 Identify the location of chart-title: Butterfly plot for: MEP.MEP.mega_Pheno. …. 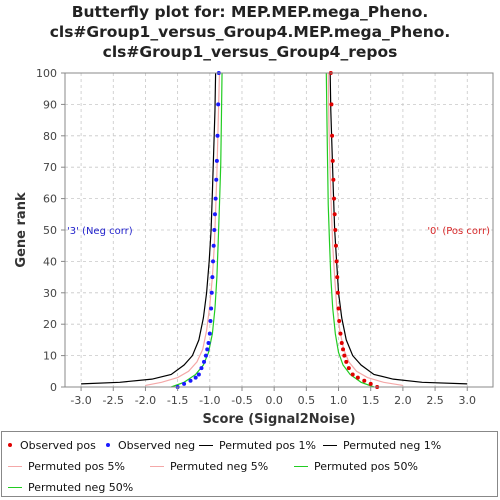
(250, 31).